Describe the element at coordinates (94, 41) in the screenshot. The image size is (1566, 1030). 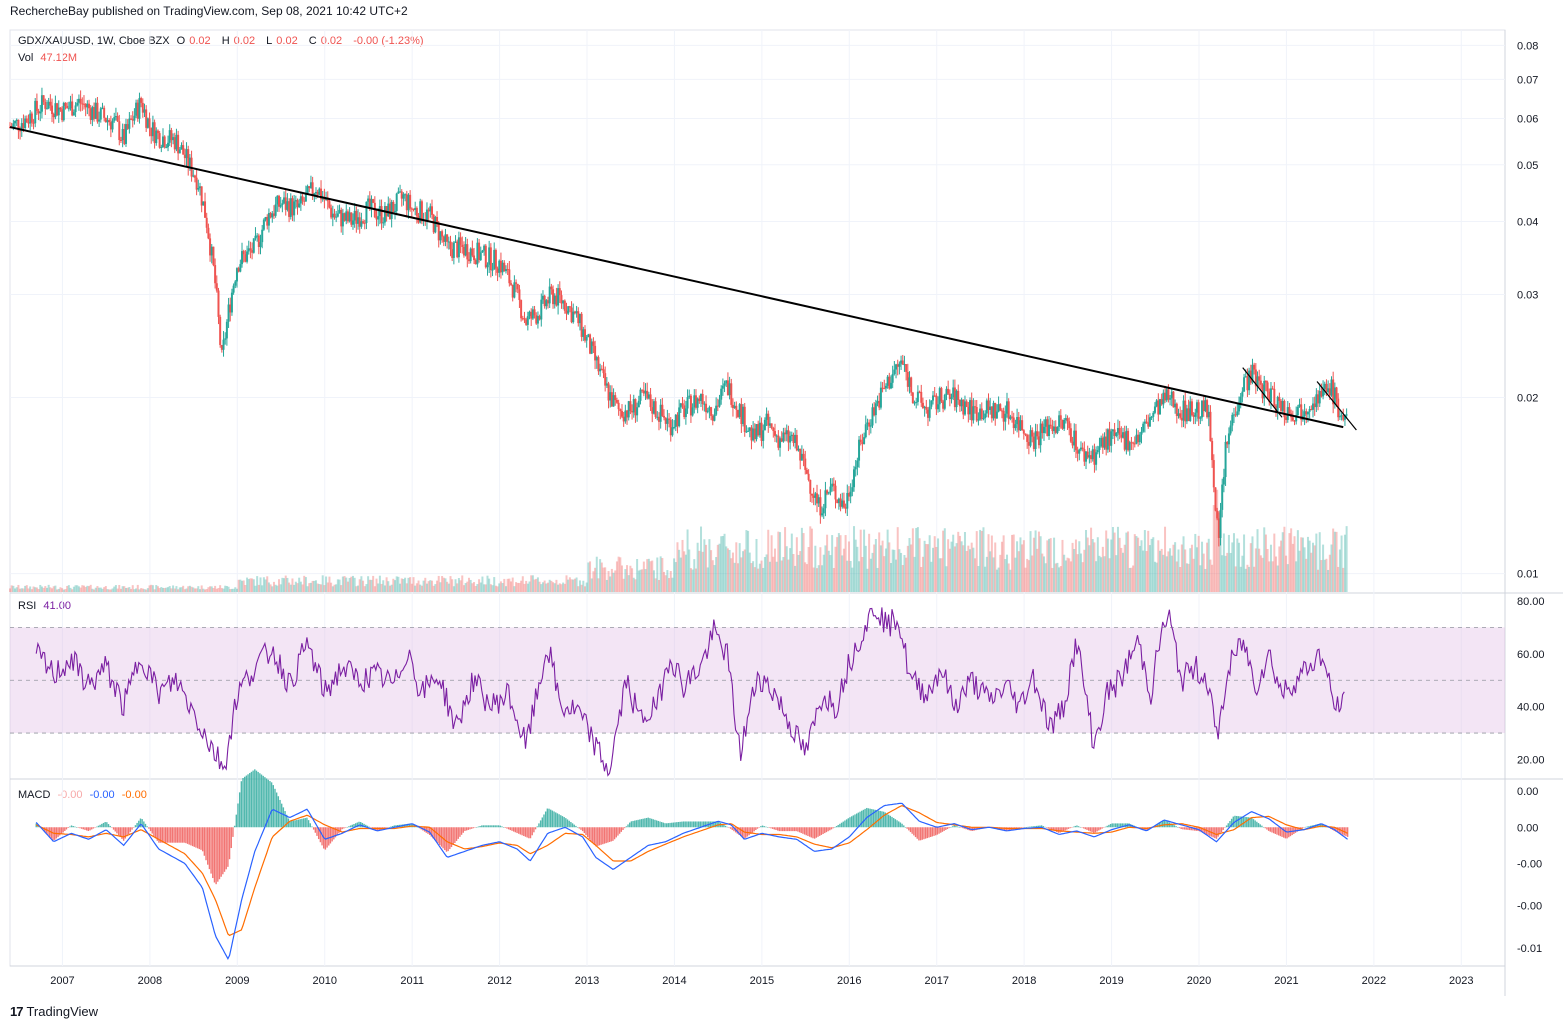
I see `symbol-label: GDX/XAUUSD, 1W, Cboe BZX` at that location.